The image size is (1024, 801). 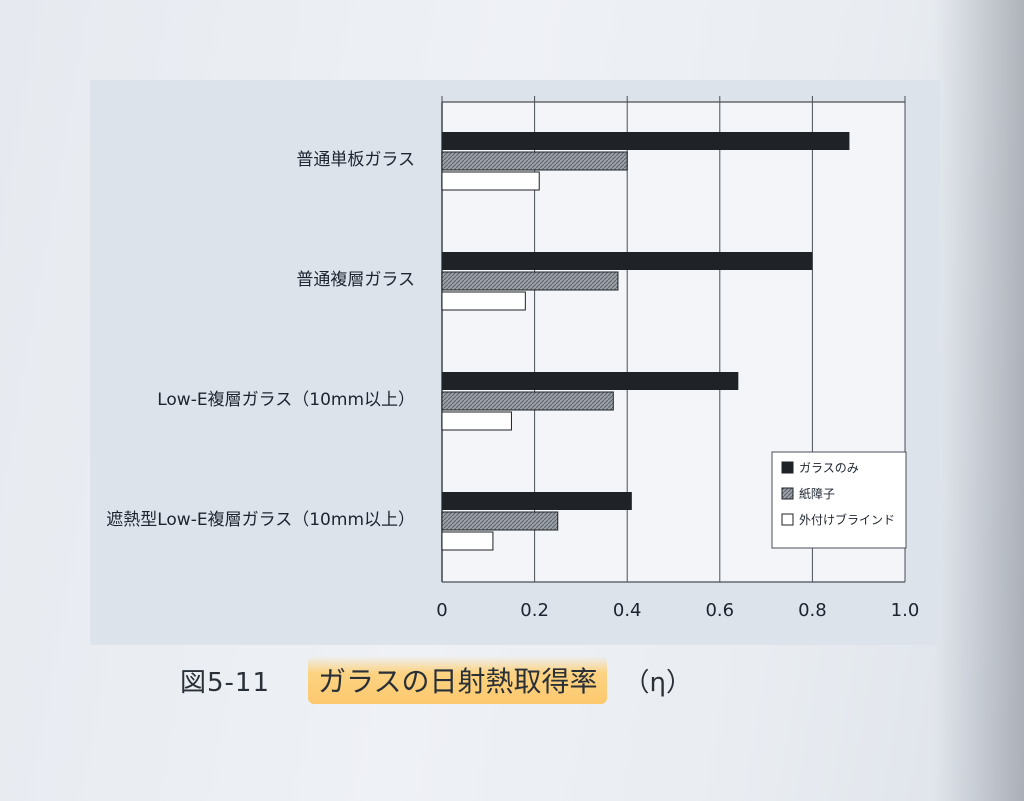 What do you see at coordinates (286, 400) in the screenshot?
I see `category-label: Low-E複層ガラス（10mm以上）` at bounding box center [286, 400].